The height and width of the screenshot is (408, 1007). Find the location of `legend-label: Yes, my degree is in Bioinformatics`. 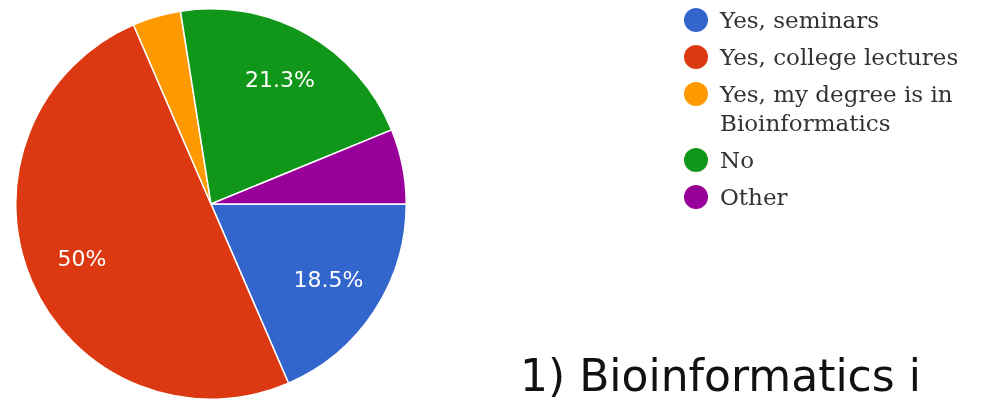

legend-label: Yes, my degree is in Bioinformatics is located at coordinates (837, 109).